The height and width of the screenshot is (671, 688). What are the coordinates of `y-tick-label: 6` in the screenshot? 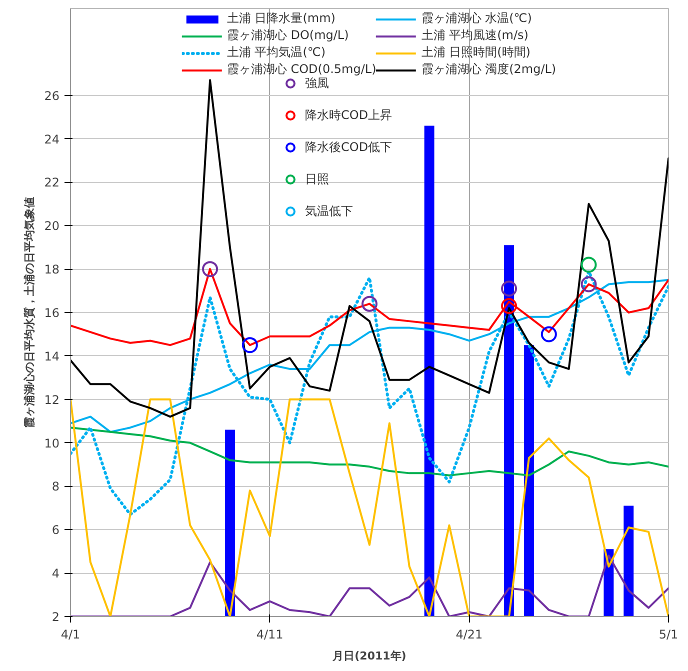 It's located at (56, 530).